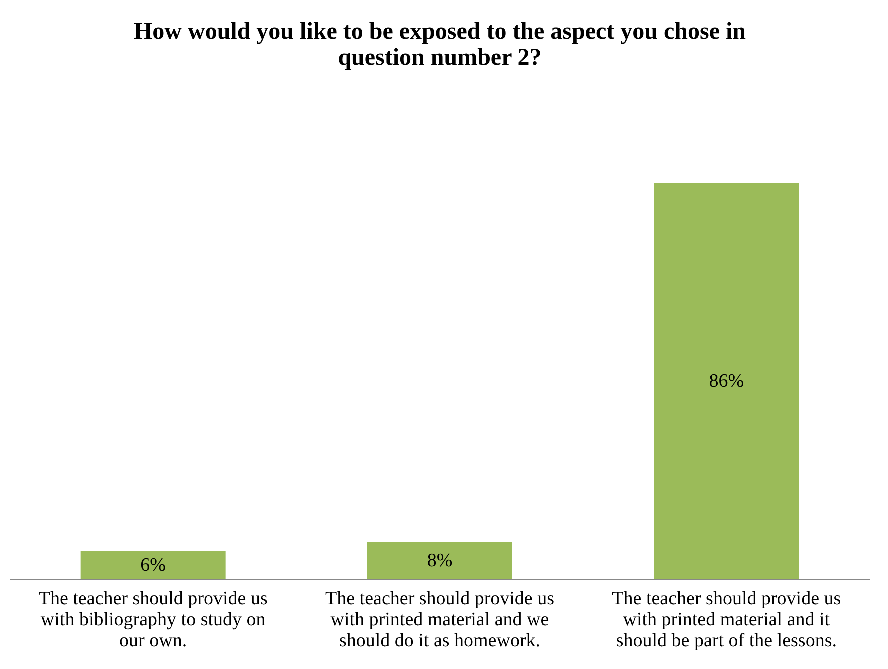 This screenshot has height=669, width=888. I want to click on x-tick-label: The teacher should provide us with printed material and it should be part of the lessons., so click(727, 620).